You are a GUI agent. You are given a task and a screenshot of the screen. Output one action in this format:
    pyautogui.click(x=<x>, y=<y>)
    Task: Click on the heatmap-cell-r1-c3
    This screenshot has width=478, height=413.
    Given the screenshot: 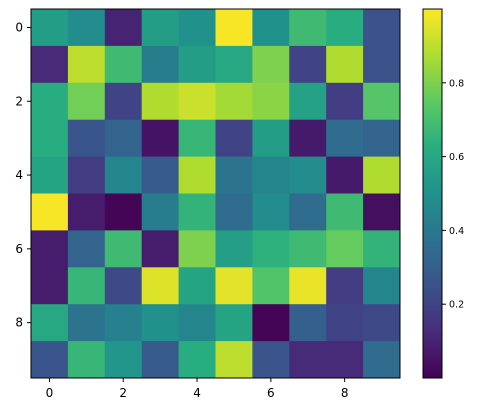 What is the action you would take?
    pyautogui.click(x=160, y=64)
    